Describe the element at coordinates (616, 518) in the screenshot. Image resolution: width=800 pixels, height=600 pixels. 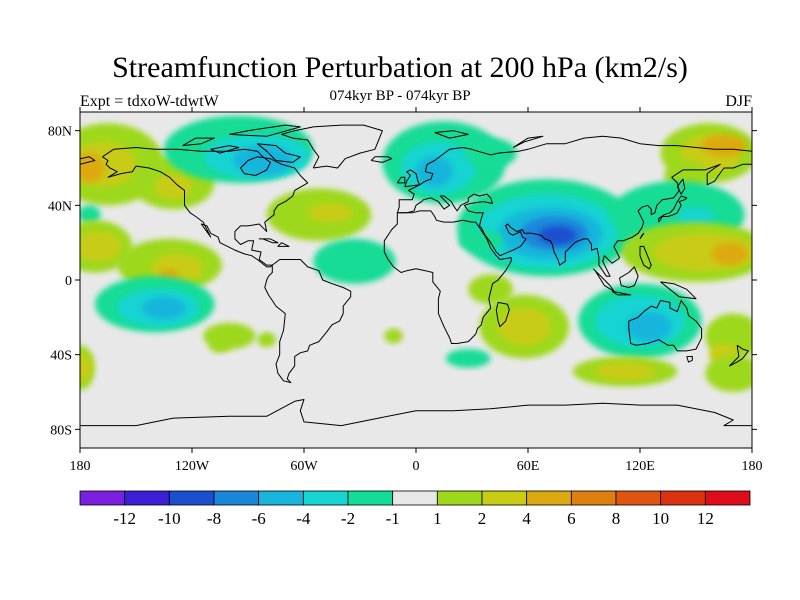
I see `colorbar-label: 8` at that location.